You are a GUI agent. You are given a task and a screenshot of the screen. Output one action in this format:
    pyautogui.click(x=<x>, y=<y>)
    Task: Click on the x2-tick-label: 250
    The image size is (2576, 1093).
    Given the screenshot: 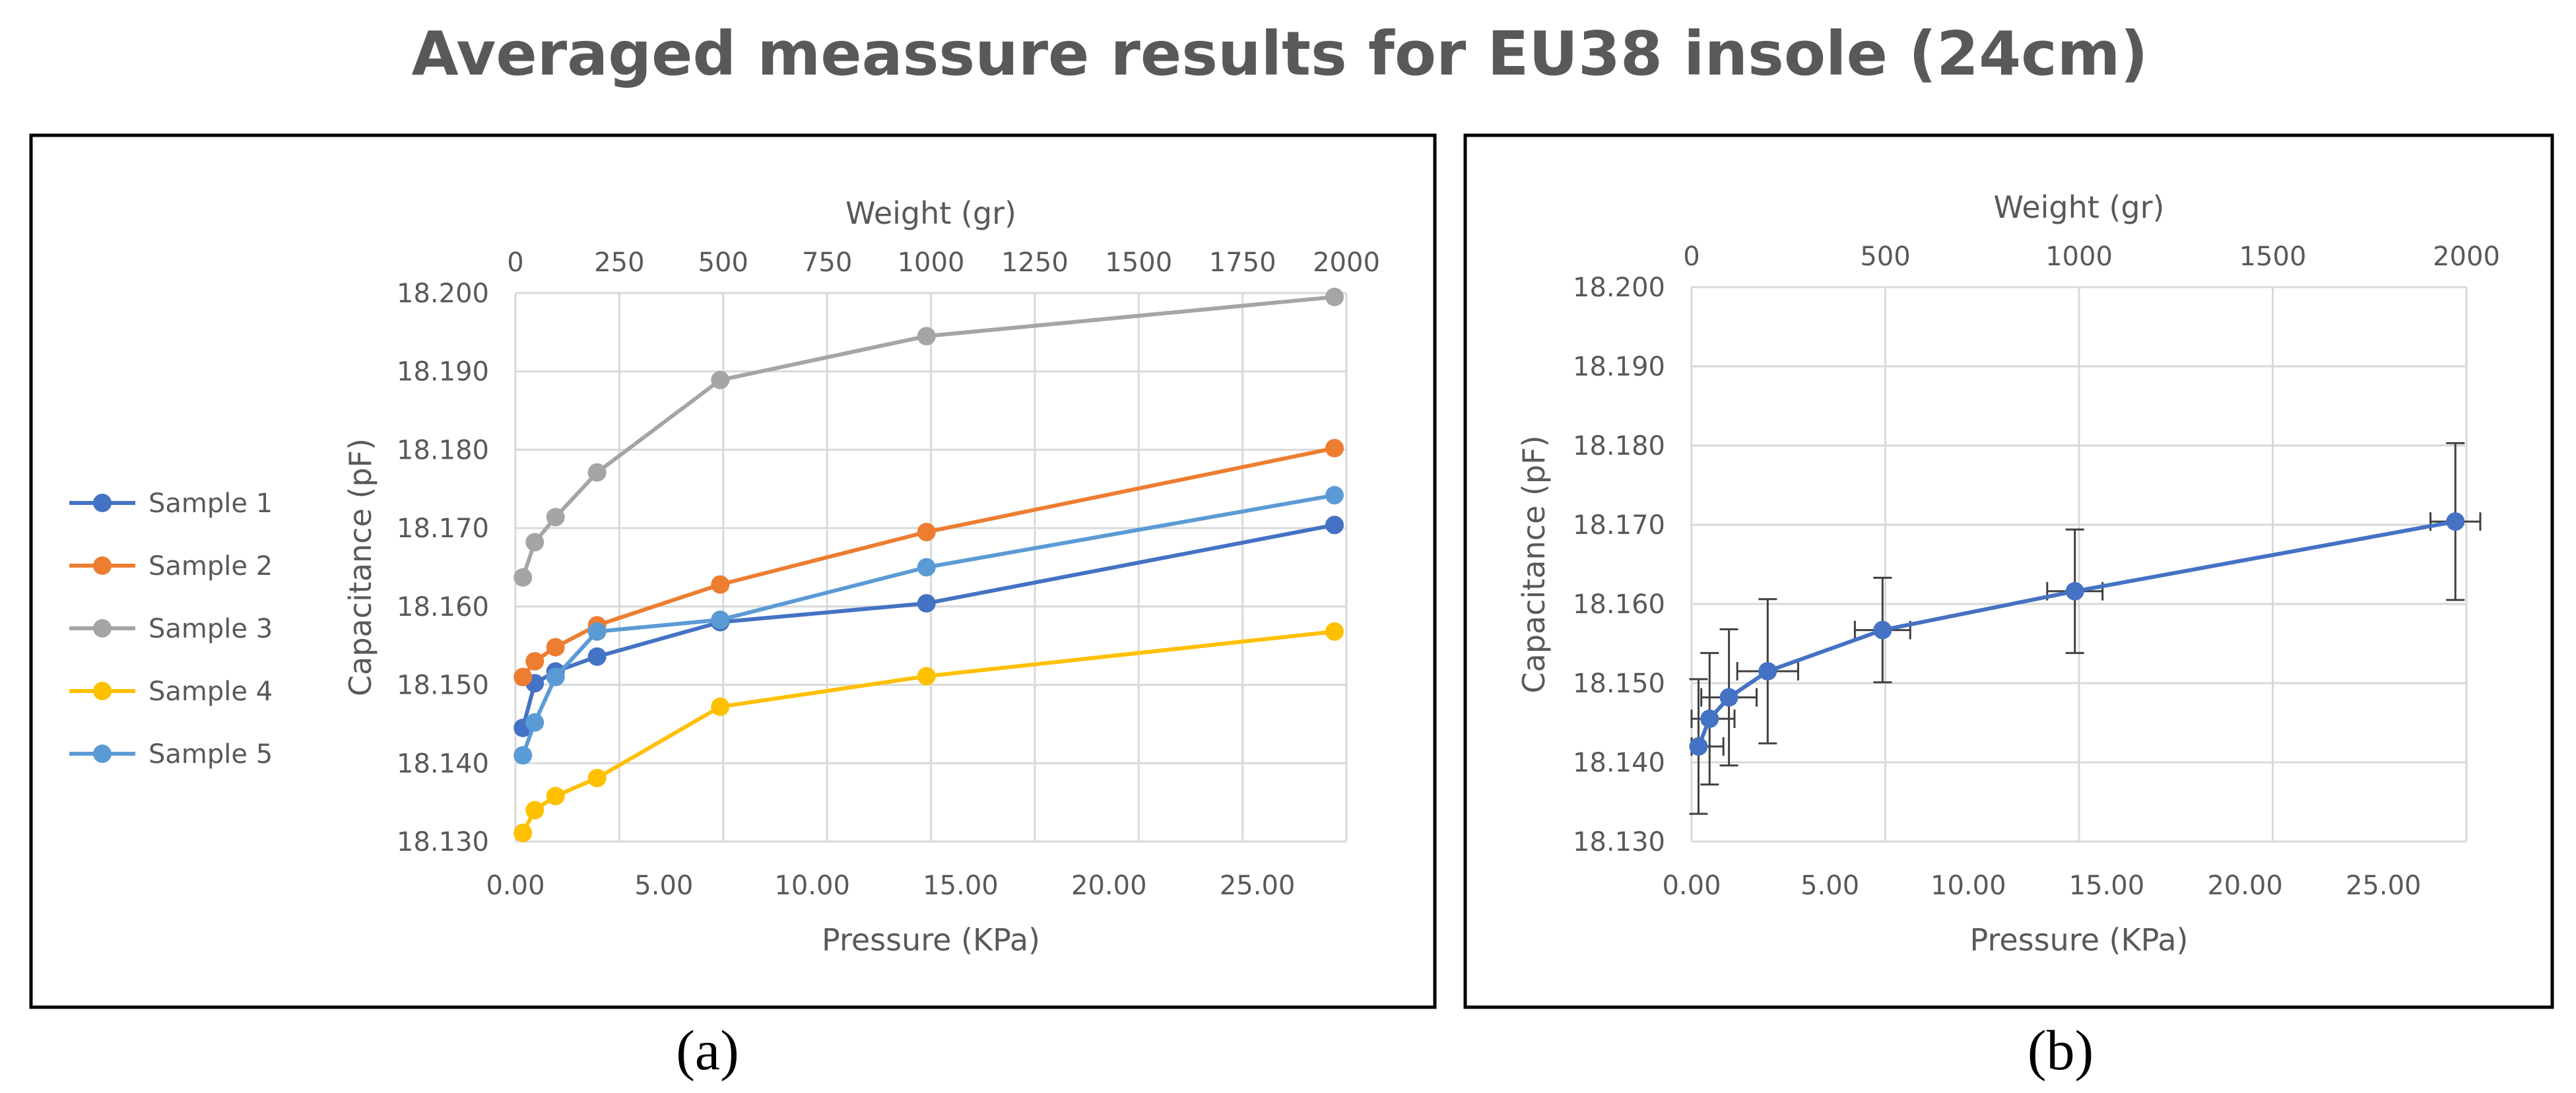 What is the action you would take?
    pyautogui.click(x=619, y=263)
    